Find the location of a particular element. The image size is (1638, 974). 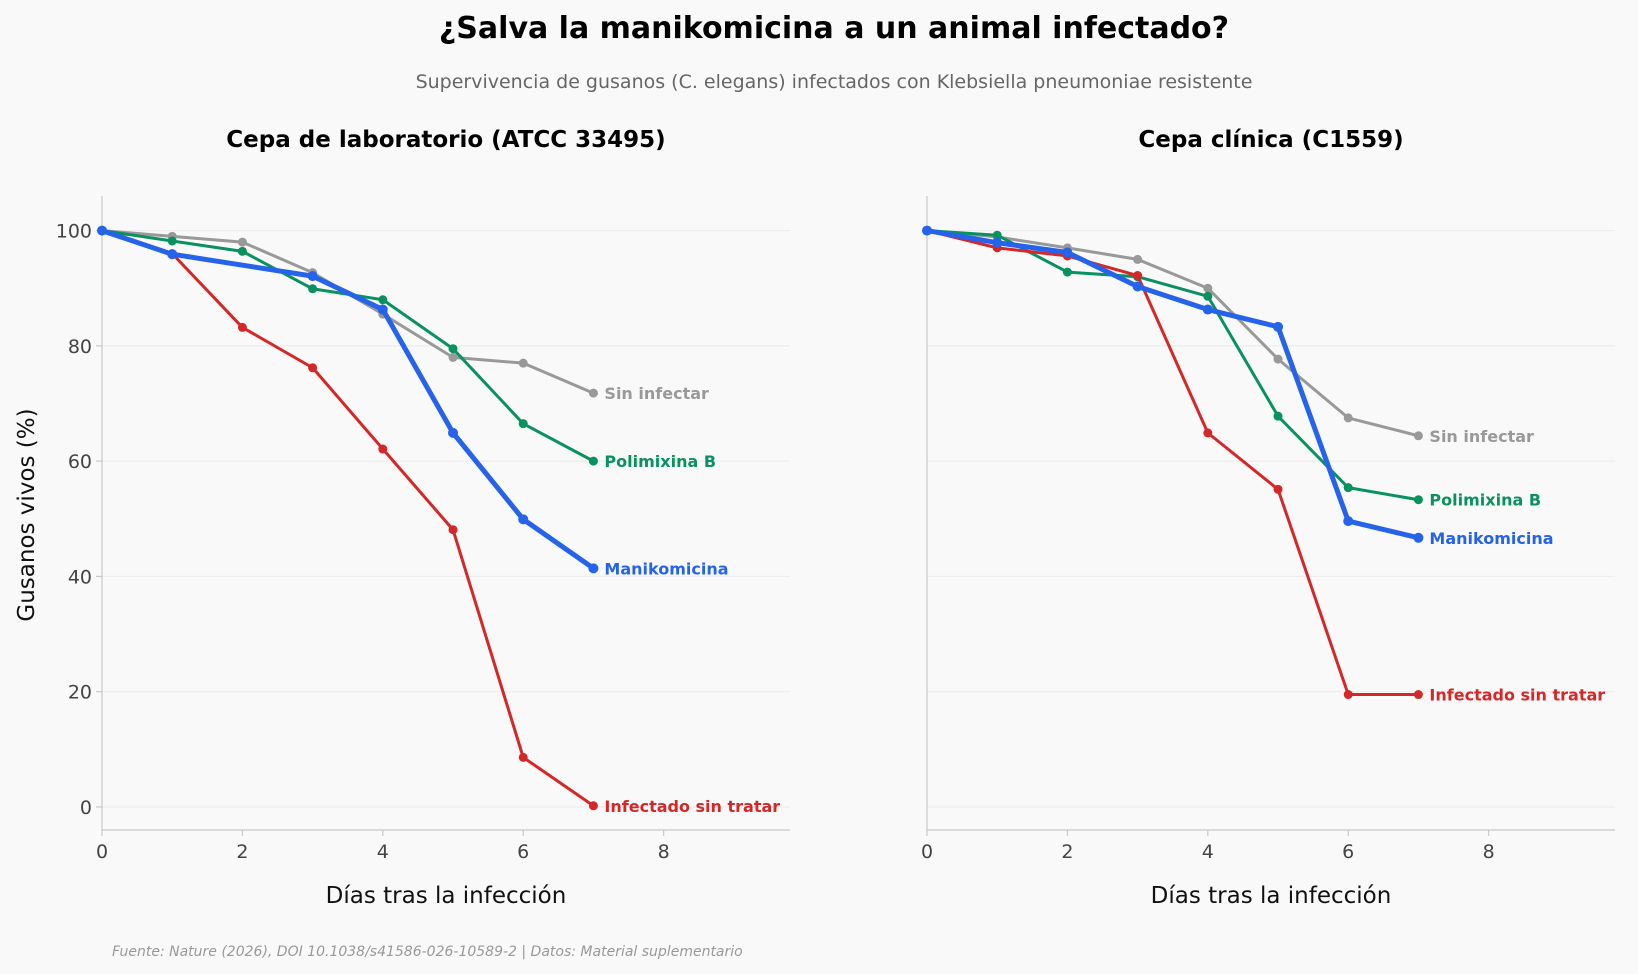

panel-title: Cepa clínica (C1559) is located at coordinates (1270, 140).